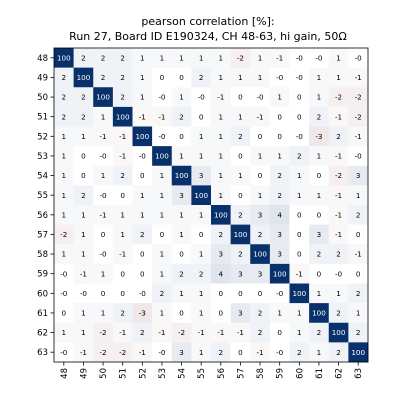  What do you see at coordinates (42, 255) in the screenshot?
I see `y-tick-label: 58` at bounding box center [42, 255].